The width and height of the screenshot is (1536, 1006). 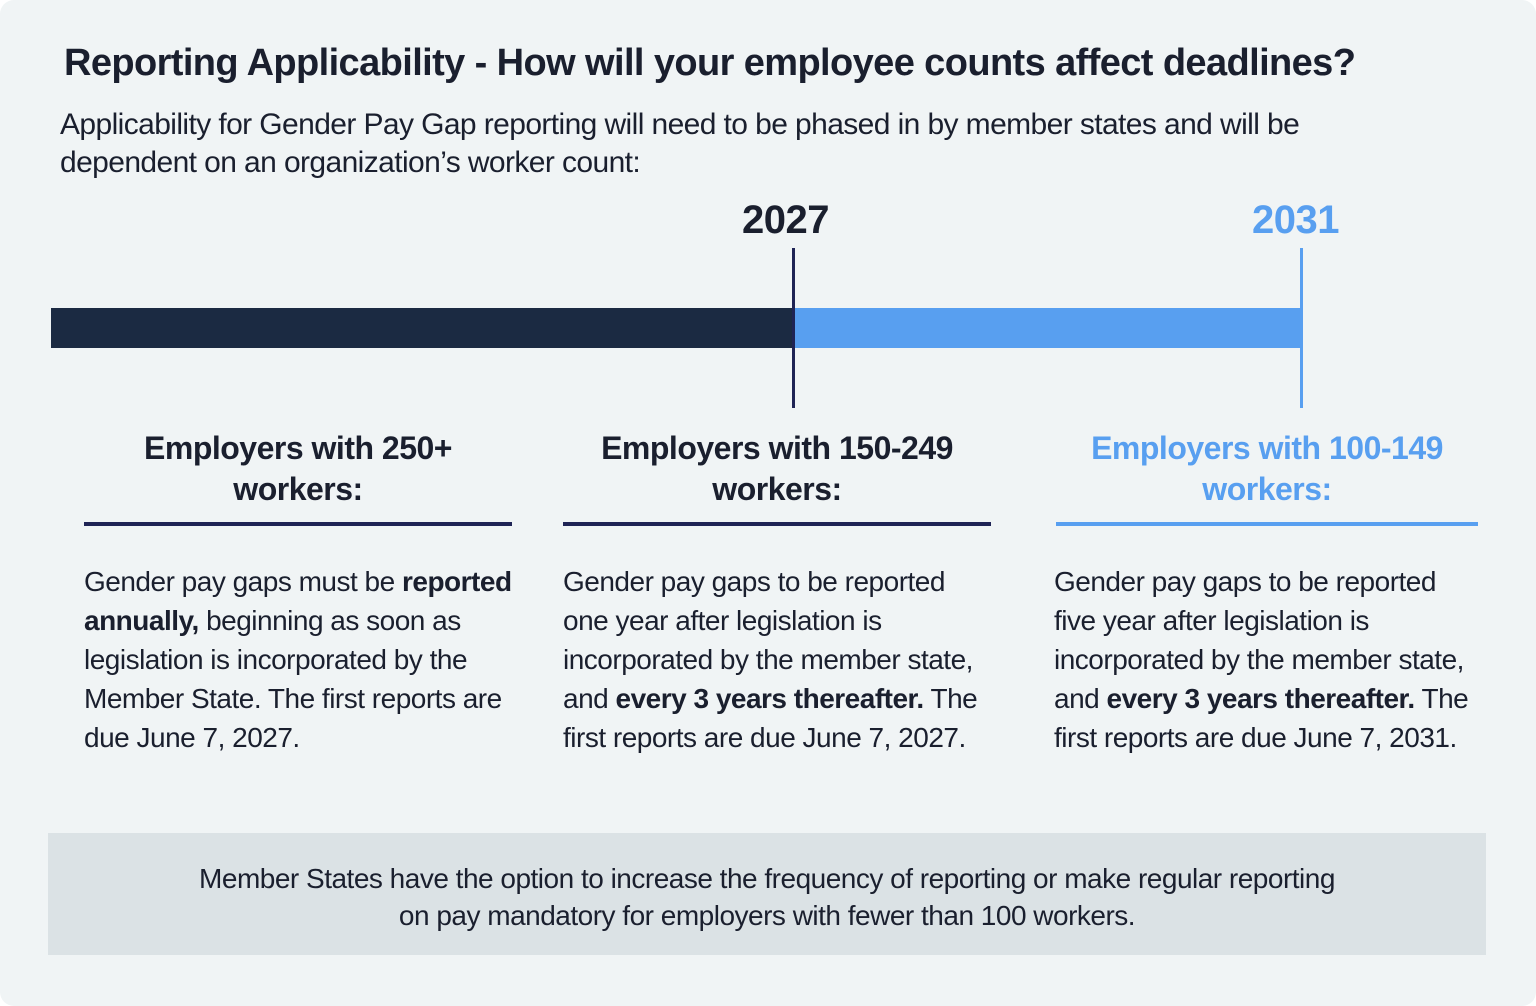 What do you see at coordinates (243, 581) in the screenshot?
I see `body-text: Gender pay gaps must be` at bounding box center [243, 581].